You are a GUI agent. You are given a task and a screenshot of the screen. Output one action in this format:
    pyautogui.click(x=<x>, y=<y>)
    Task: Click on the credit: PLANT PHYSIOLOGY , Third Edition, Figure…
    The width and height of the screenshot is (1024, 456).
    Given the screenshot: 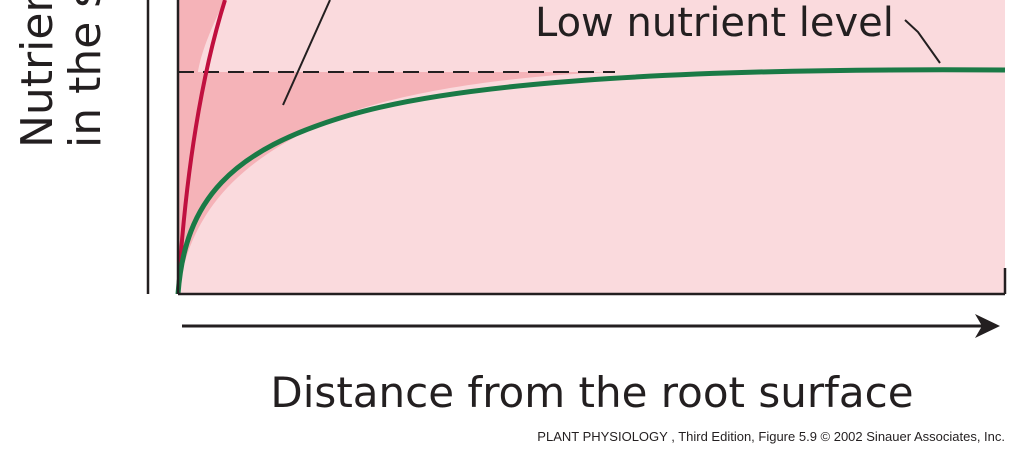 What is the action you would take?
    pyautogui.click(x=771, y=436)
    